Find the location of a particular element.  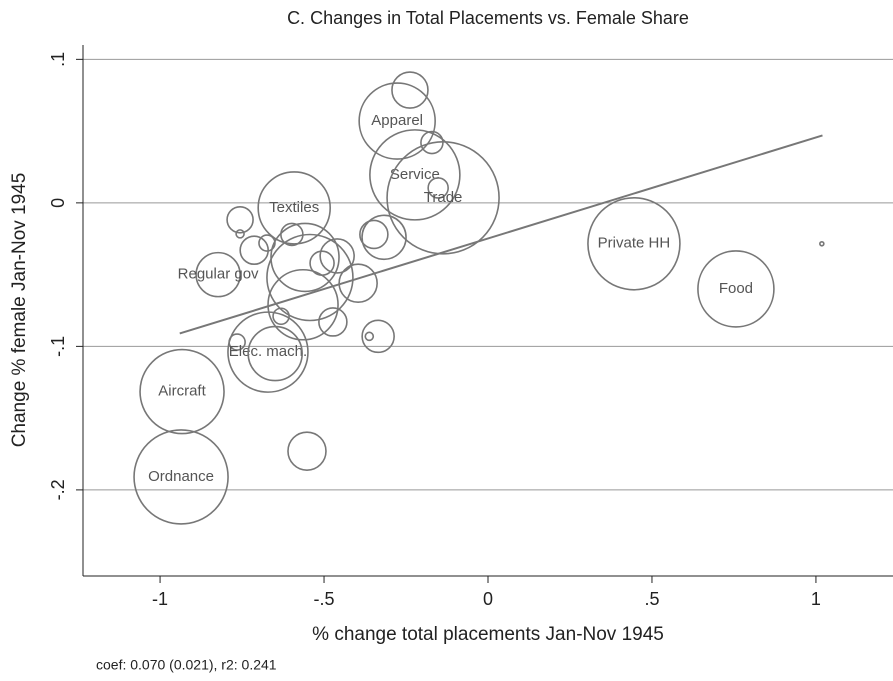

x-tick-label: -.5 is located at coordinates (324, 599).